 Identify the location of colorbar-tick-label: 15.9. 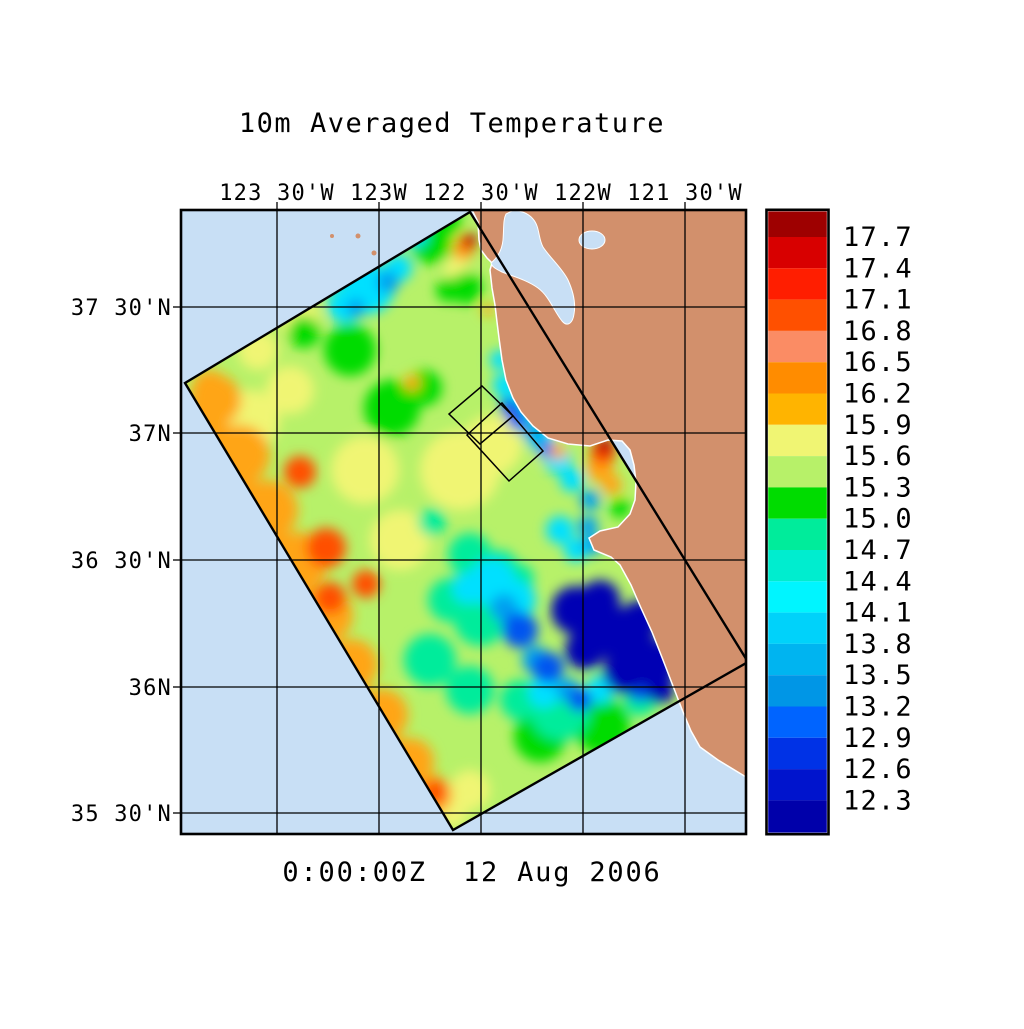
(878, 425).